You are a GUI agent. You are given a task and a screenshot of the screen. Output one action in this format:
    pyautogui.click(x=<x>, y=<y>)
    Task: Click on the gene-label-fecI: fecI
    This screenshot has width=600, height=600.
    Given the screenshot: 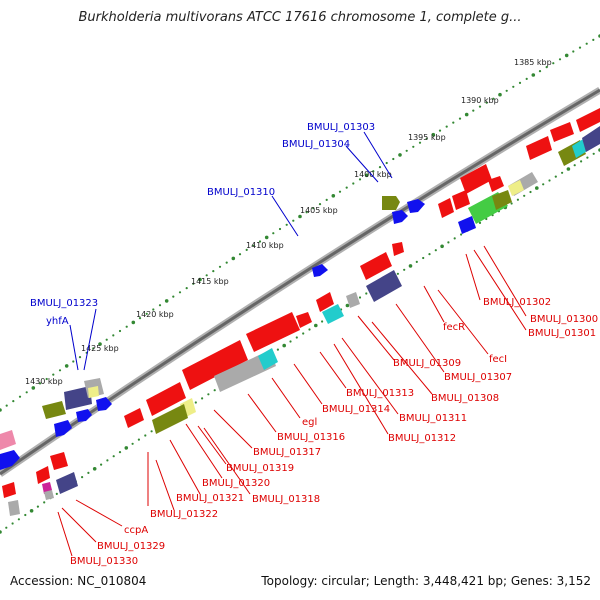 What is the action you would take?
    pyautogui.click(x=498, y=359)
    